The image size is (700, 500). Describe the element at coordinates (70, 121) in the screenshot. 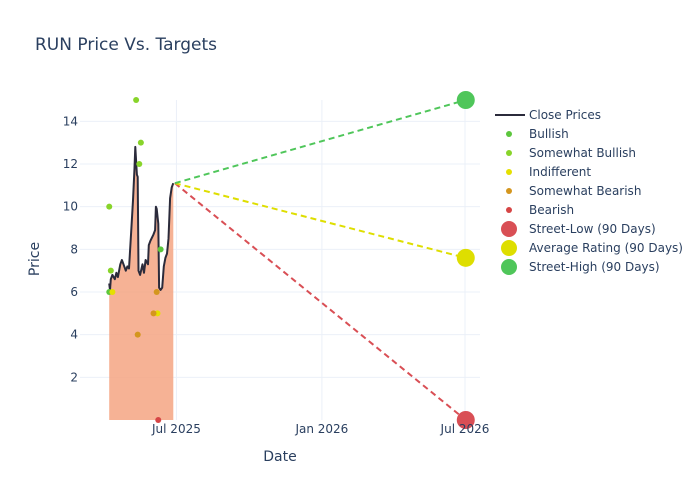

I see `y-tick-label: 14` at that location.